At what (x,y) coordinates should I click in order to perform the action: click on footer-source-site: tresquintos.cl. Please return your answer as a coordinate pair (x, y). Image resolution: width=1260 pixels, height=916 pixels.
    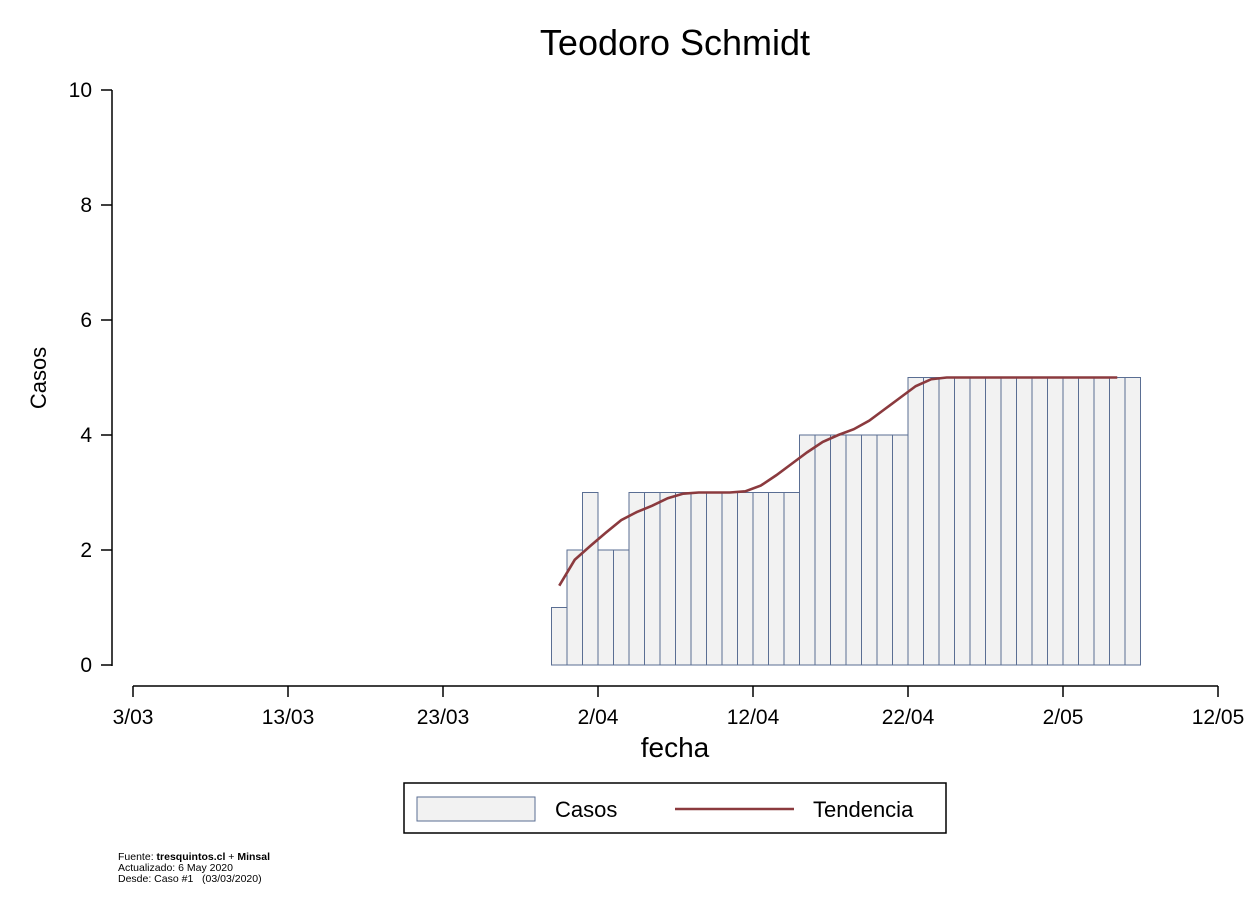
    Looking at the image, I should click on (191, 857).